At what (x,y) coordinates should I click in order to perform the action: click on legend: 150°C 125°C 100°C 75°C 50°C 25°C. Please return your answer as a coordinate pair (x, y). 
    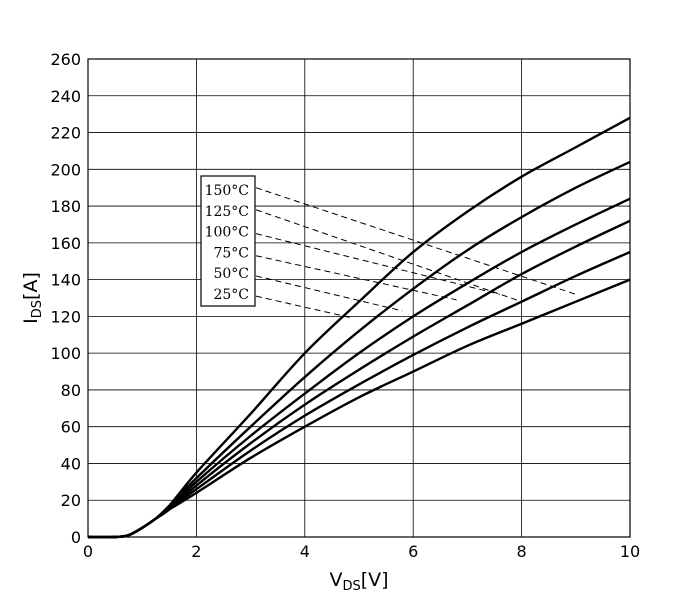
    Looking at the image, I should click on (228, 241).